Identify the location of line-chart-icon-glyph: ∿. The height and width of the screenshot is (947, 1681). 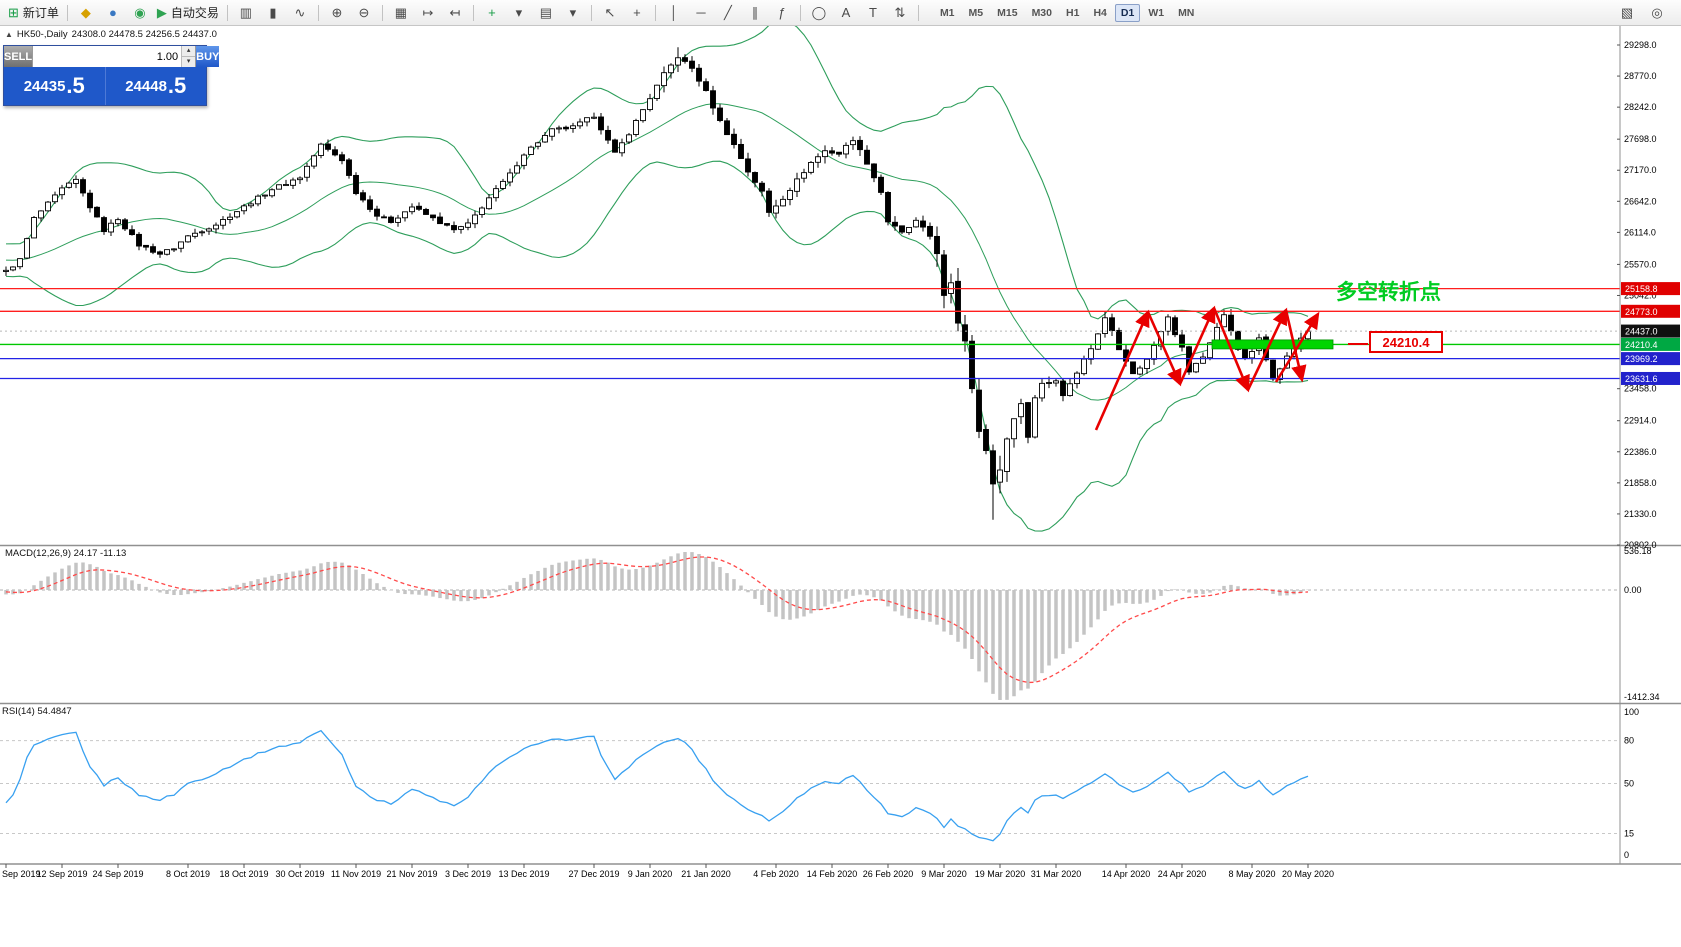
(300, 12).